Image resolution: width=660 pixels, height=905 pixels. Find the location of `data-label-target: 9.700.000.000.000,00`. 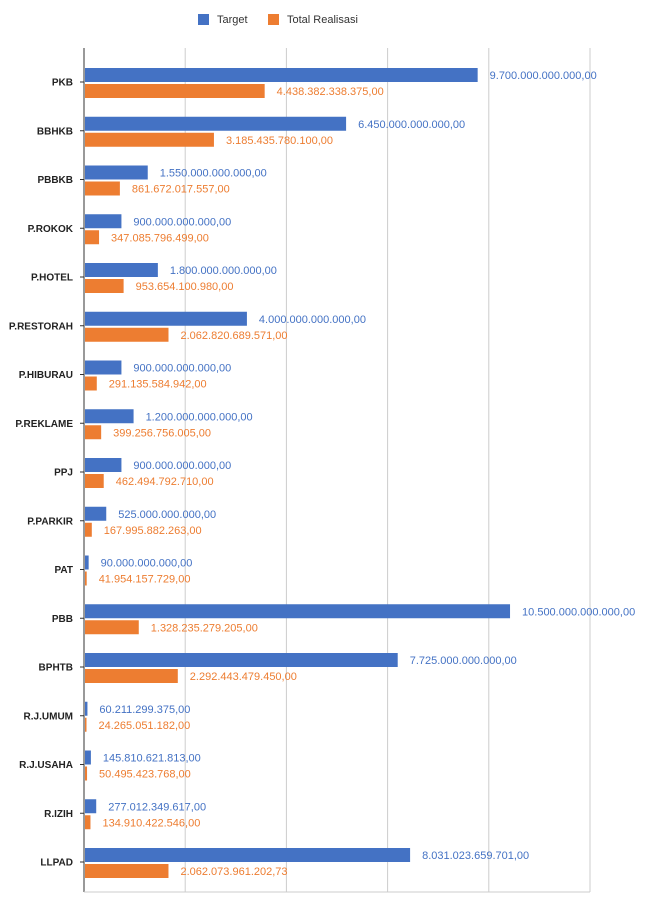

data-label-target: 9.700.000.000.000,00 is located at coordinates (543, 76).